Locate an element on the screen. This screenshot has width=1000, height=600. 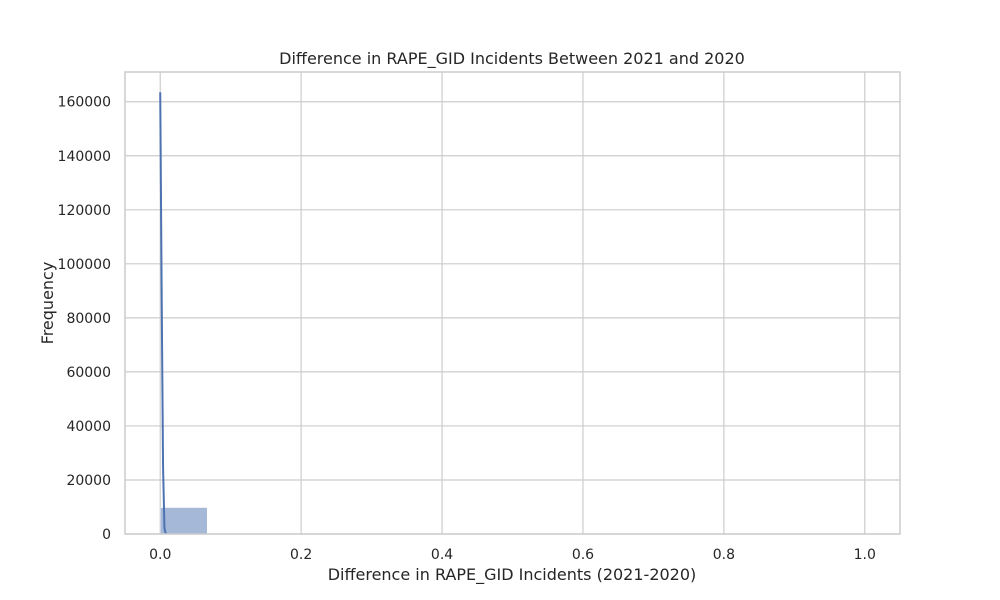
x-tick-label: 1.0 is located at coordinates (865, 555).